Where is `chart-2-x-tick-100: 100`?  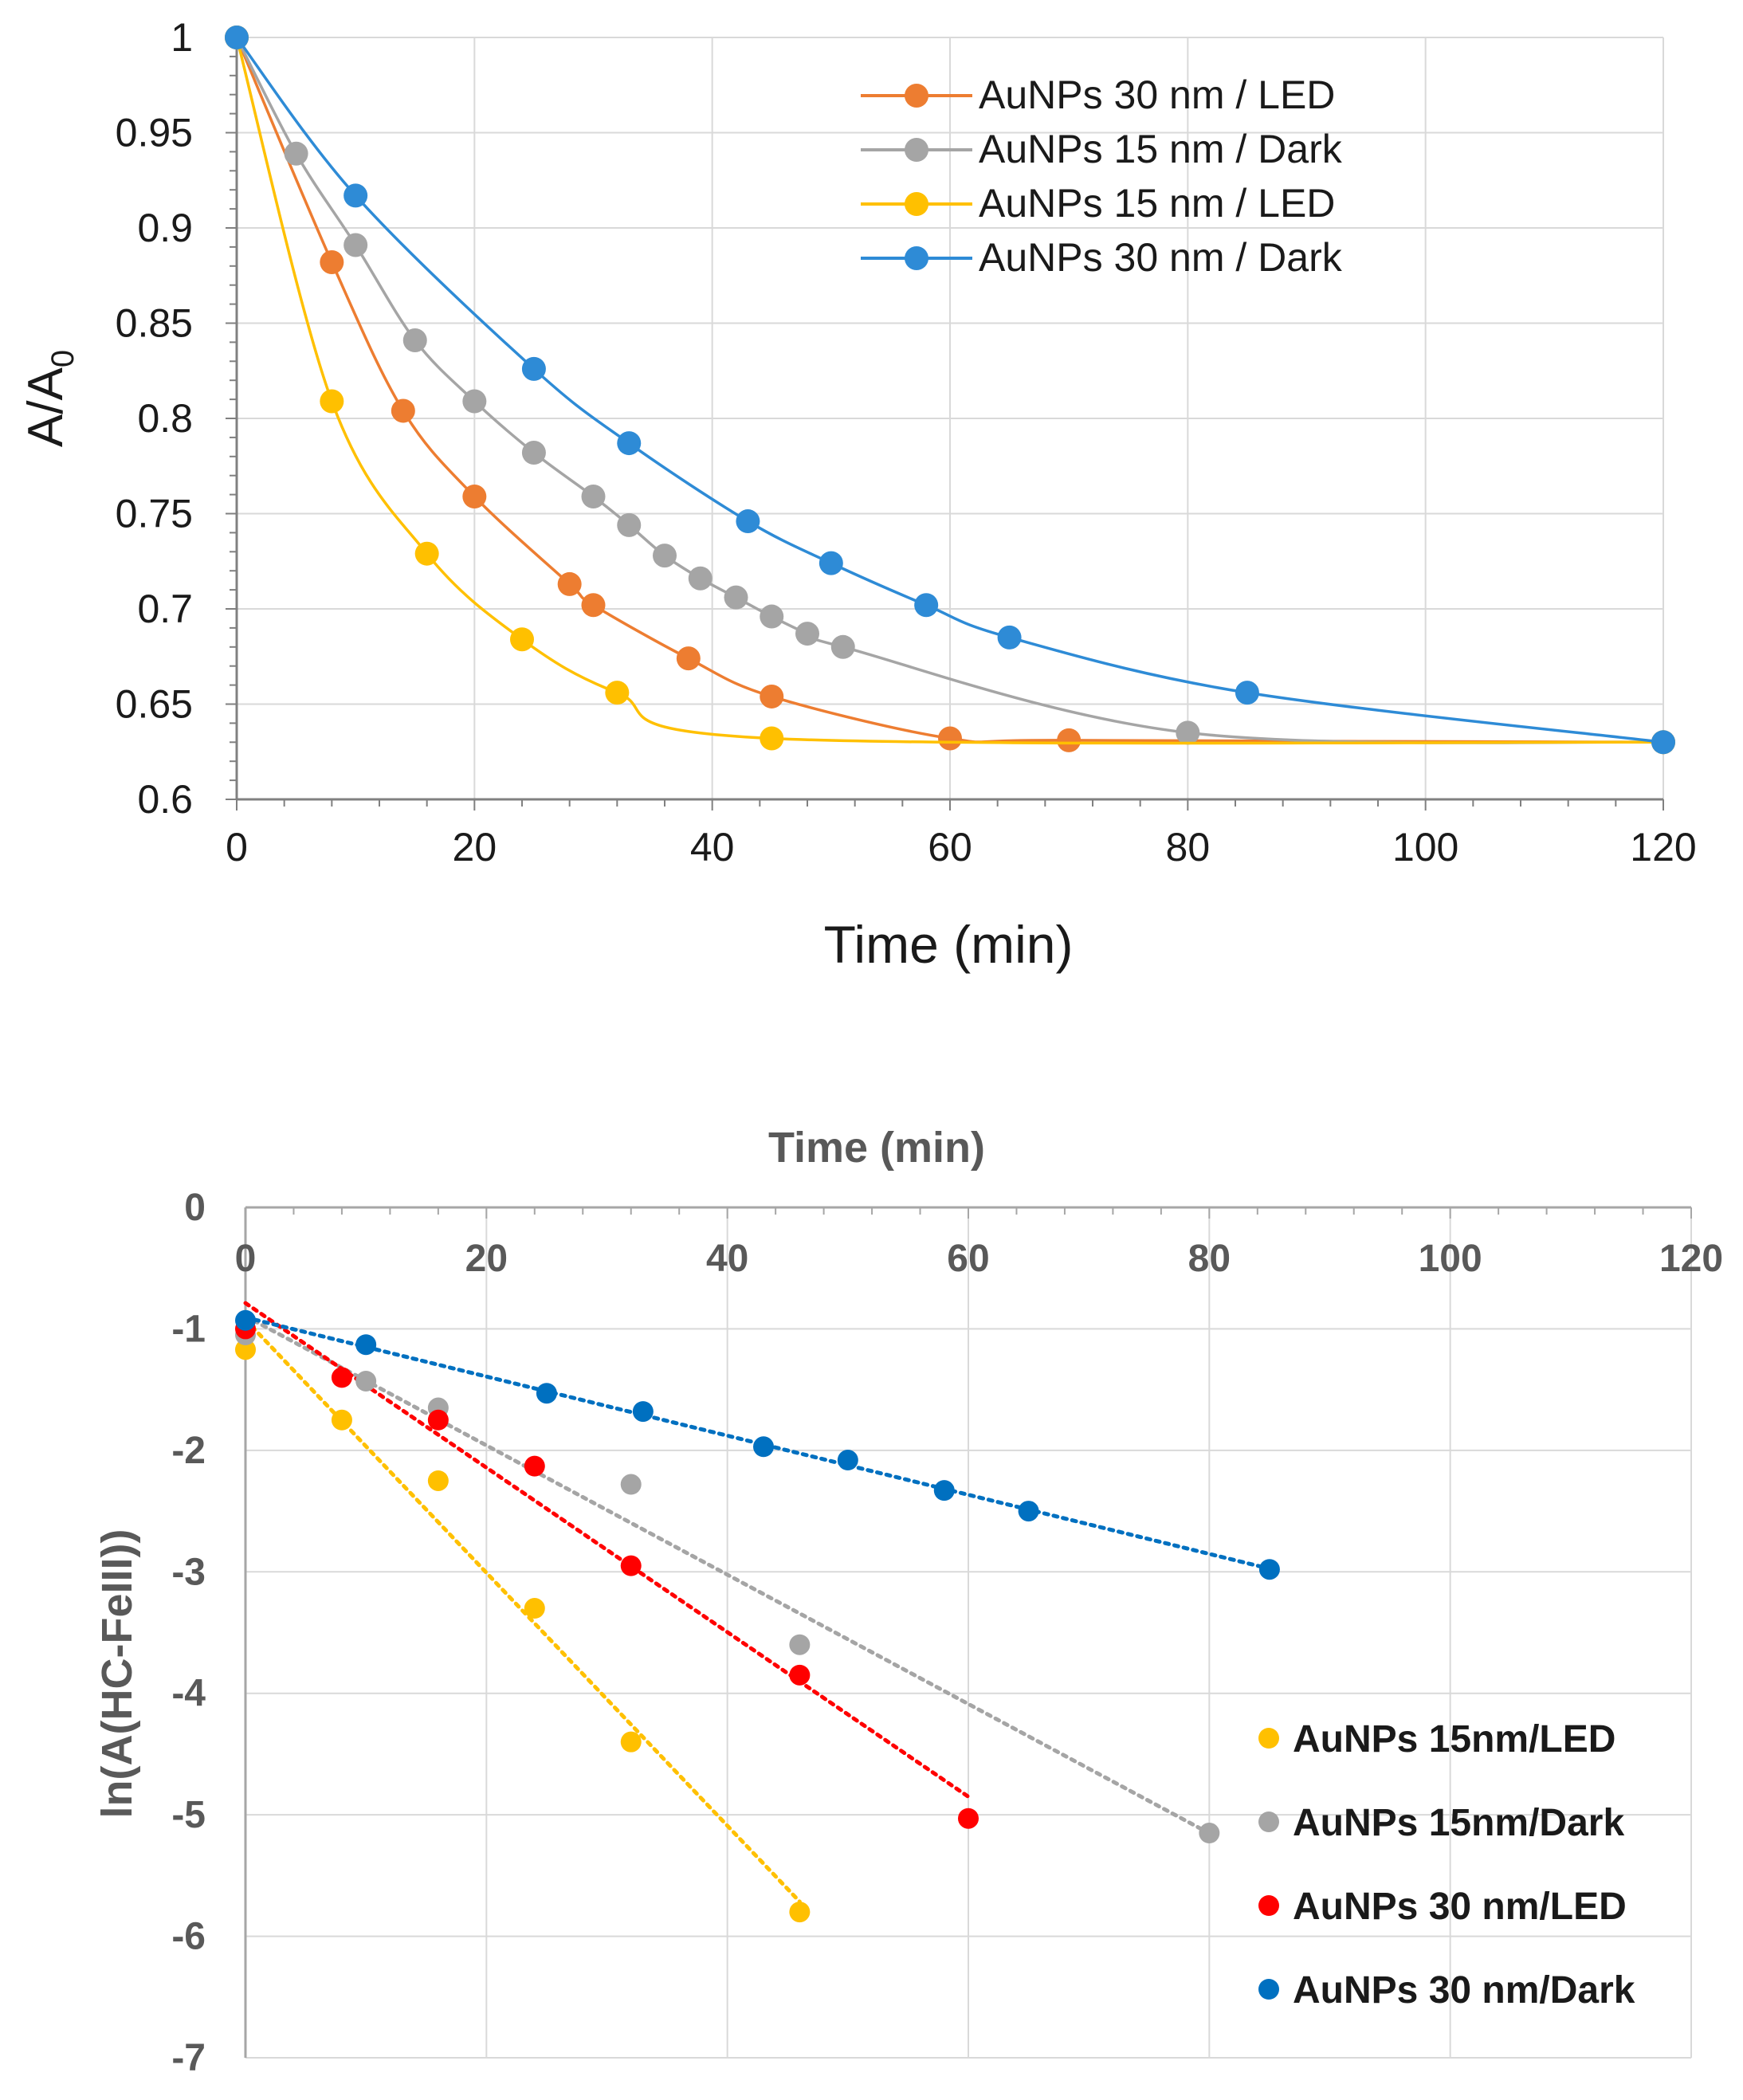
chart-2-x-tick-100: 100 is located at coordinates (1450, 1259).